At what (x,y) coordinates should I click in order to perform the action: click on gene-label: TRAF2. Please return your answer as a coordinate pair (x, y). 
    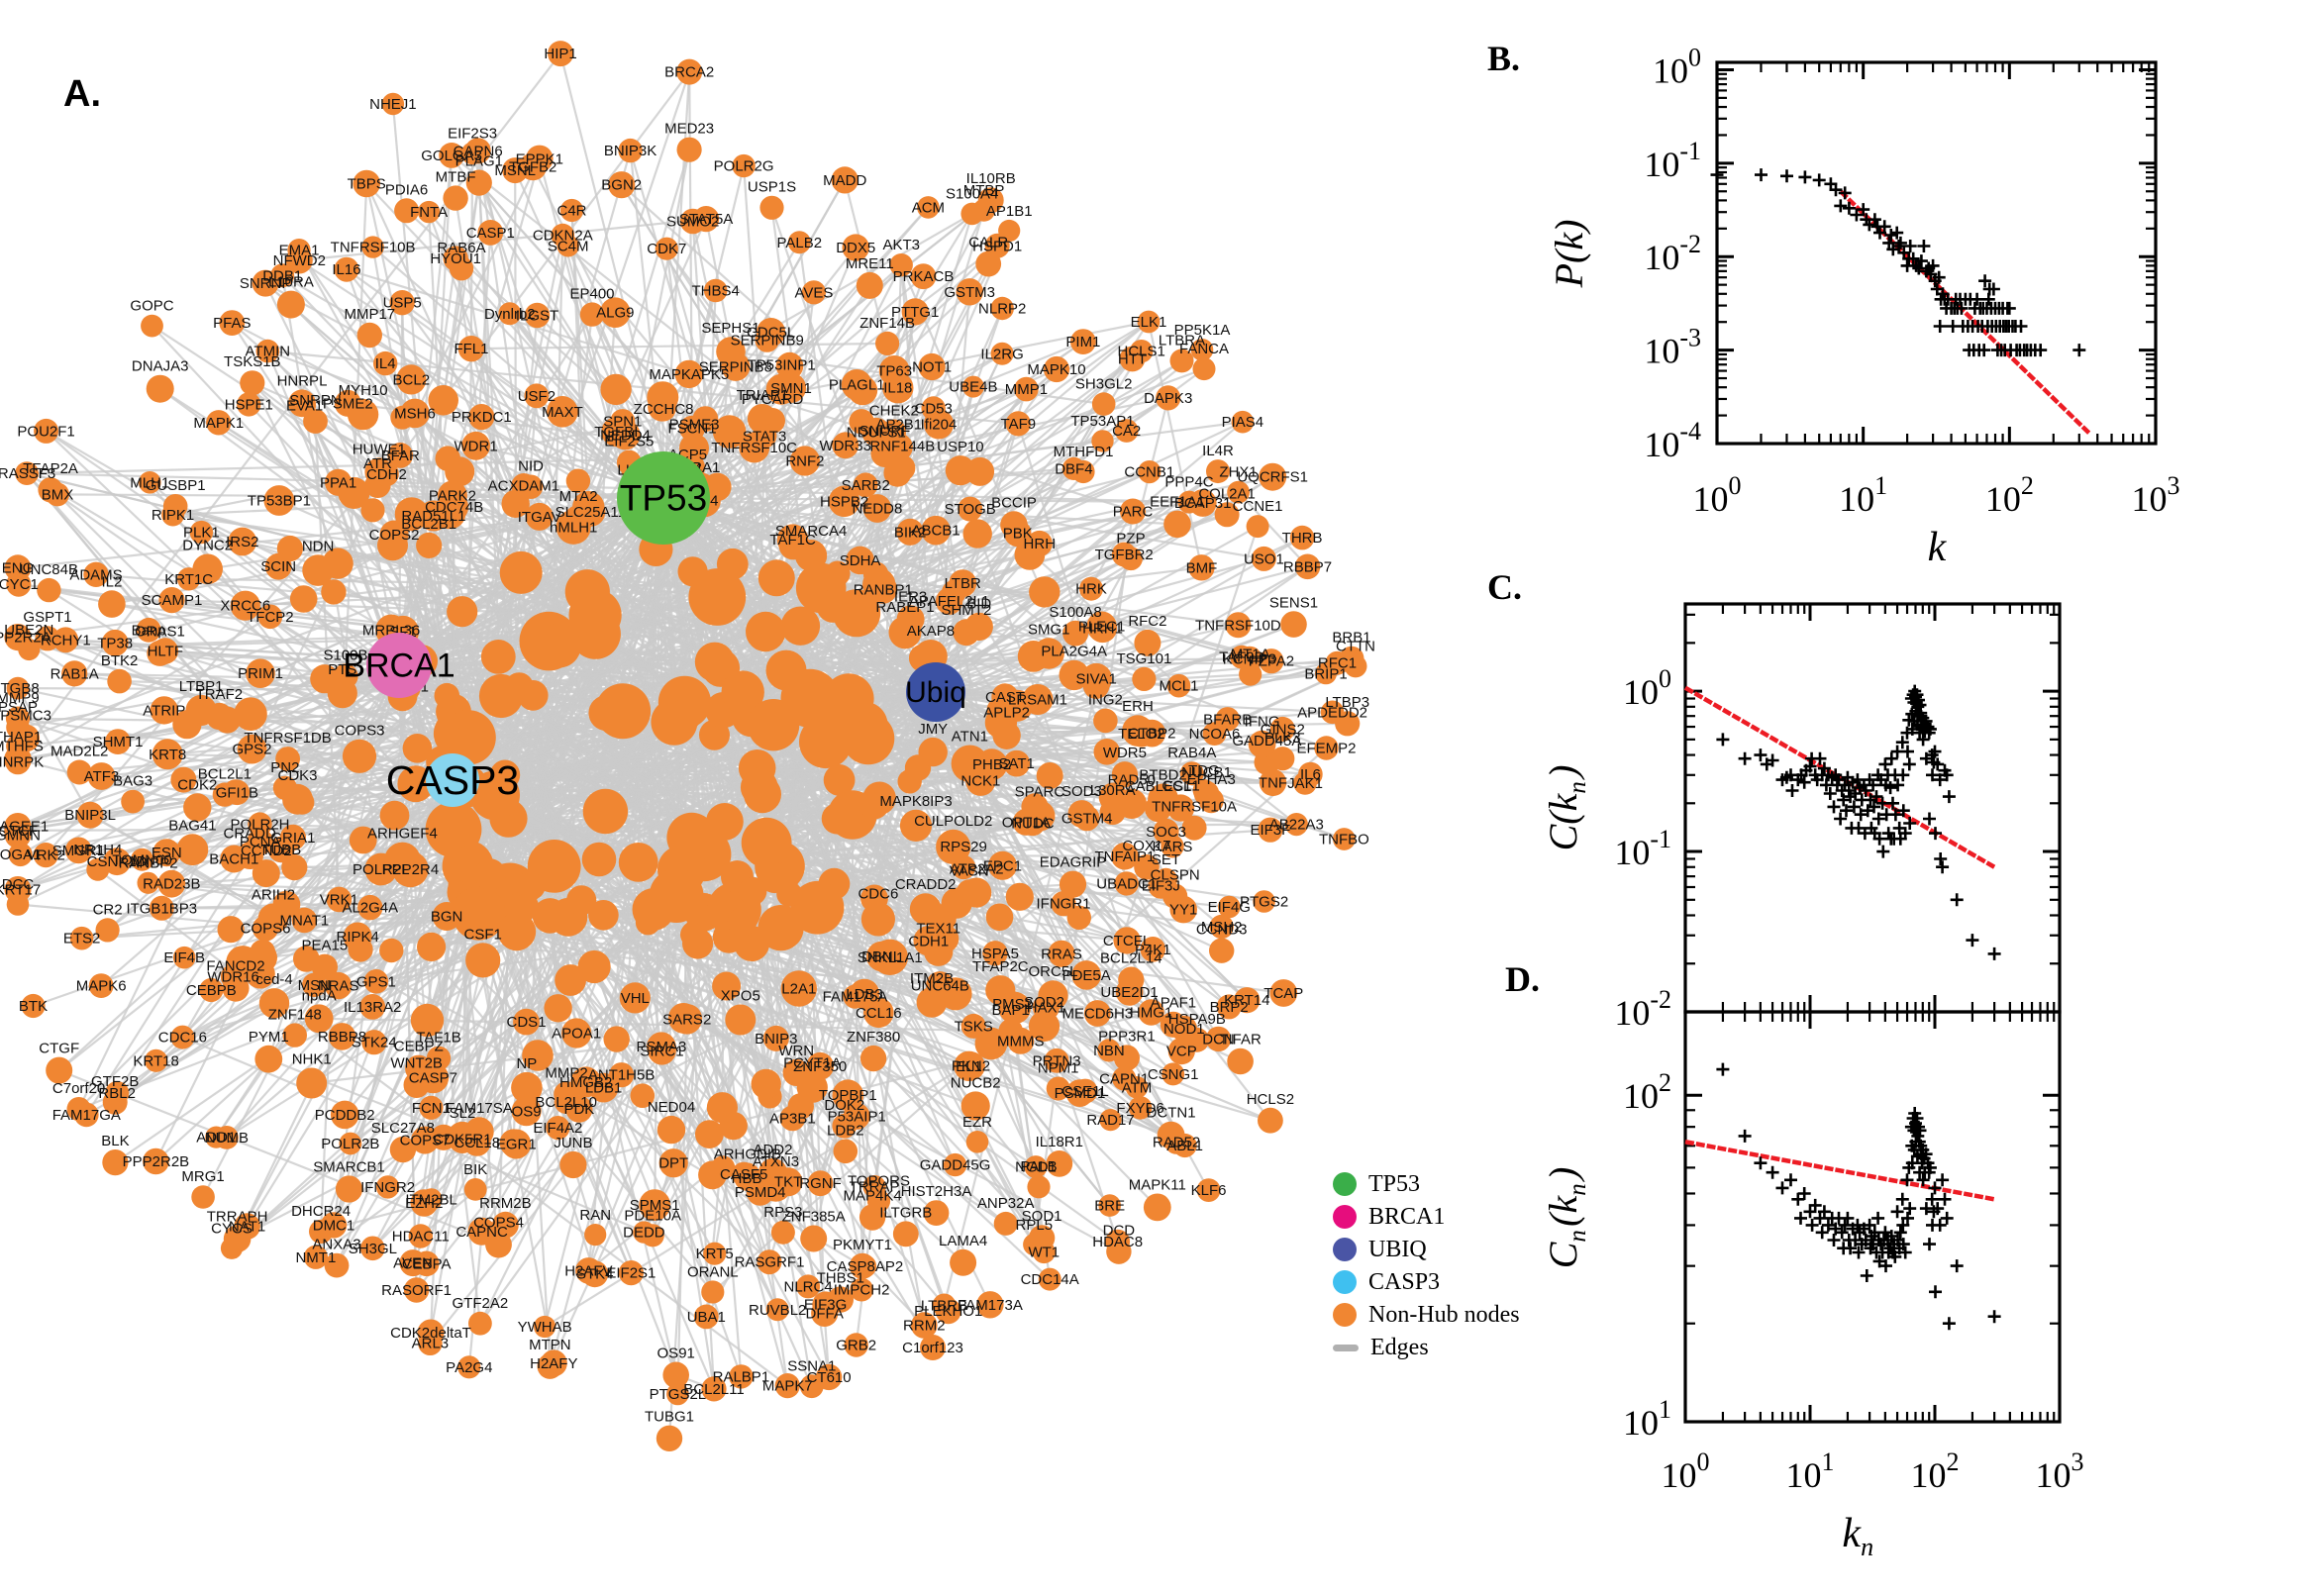
    Looking at the image, I should click on (220, 694).